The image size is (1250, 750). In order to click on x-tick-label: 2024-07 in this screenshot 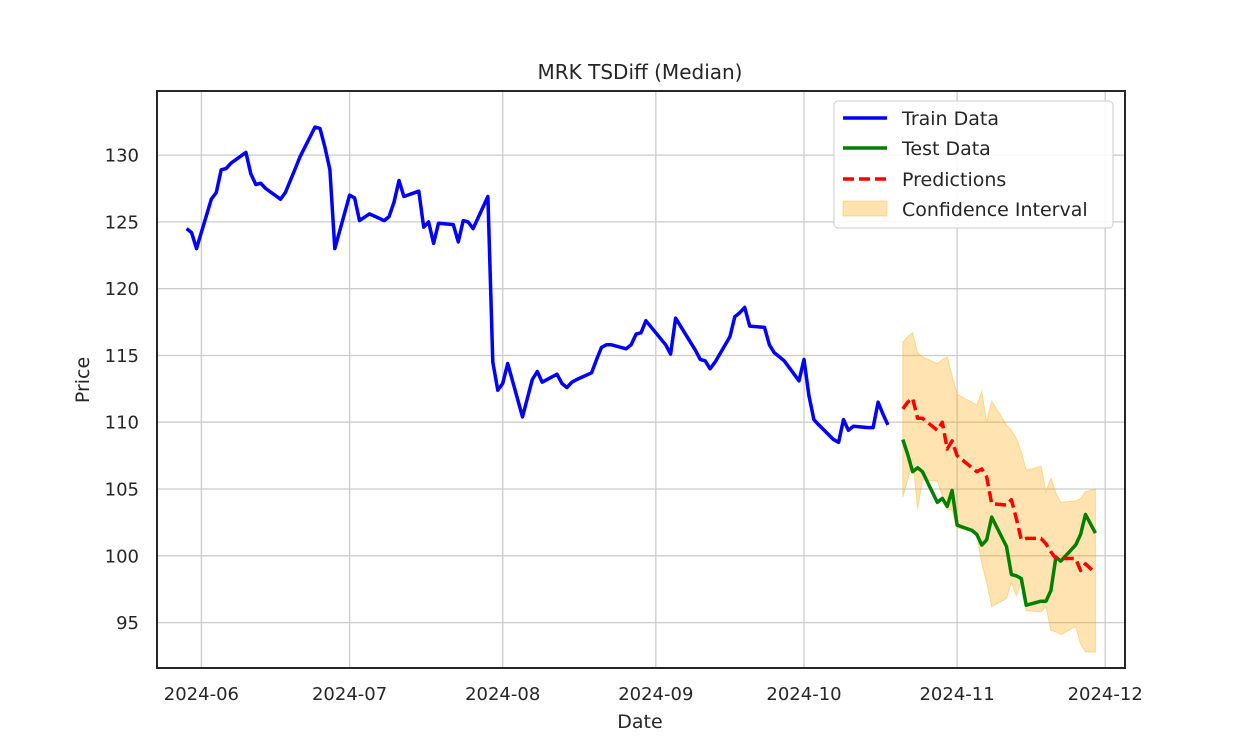, I will do `click(349, 694)`.